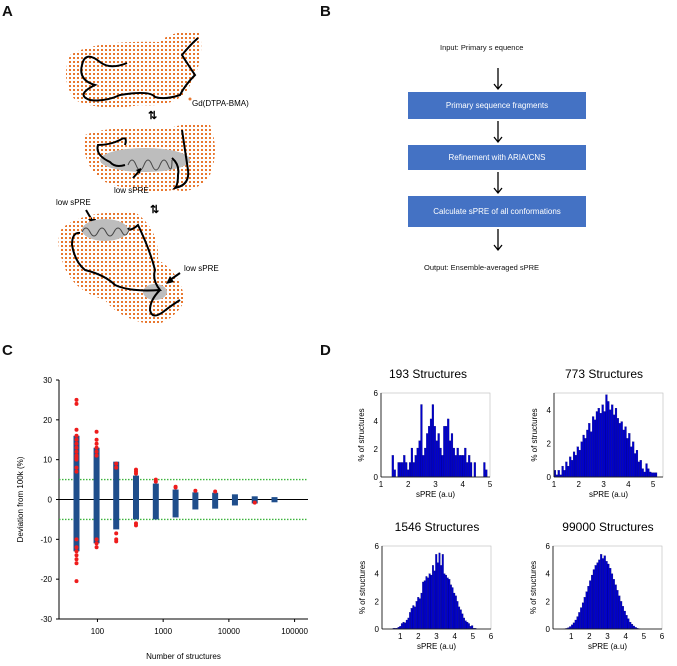 This screenshot has width=677, height=666. I want to click on helix, so click(106, 231).